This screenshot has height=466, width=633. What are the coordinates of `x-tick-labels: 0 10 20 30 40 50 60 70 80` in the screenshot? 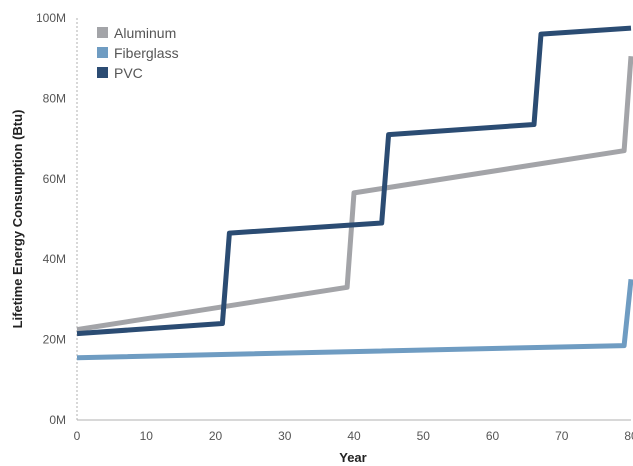 It's located at (353, 436).